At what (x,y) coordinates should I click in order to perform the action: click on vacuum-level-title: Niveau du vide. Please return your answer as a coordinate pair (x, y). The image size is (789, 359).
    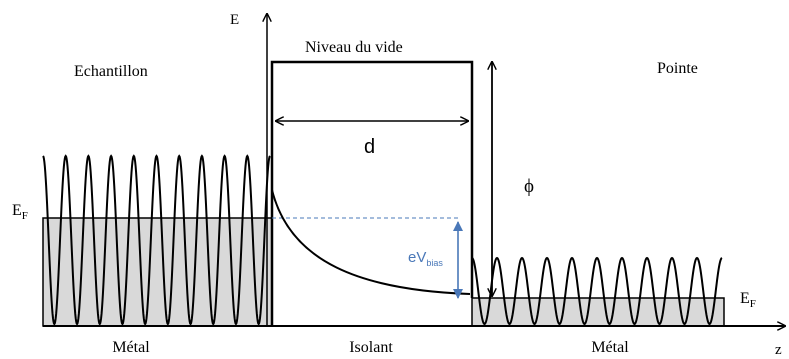
    Looking at the image, I should click on (354, 47).